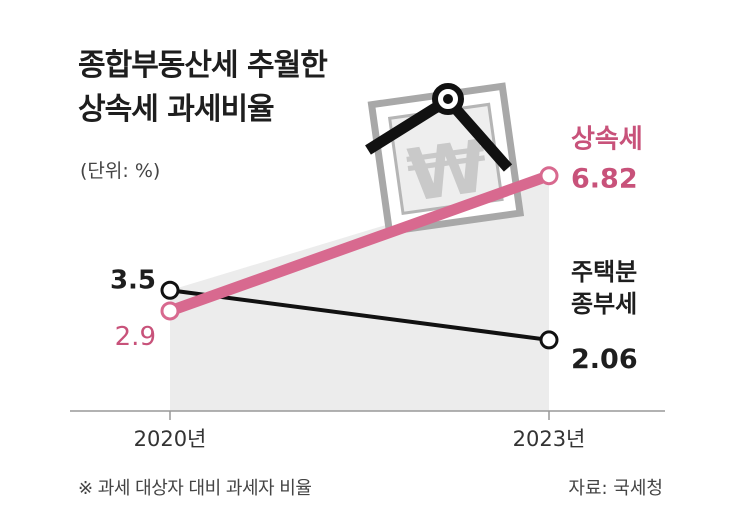 This screenshot has height=512, width=729. I want to click on source-label: 자료: 국세청, so click(615, 488).